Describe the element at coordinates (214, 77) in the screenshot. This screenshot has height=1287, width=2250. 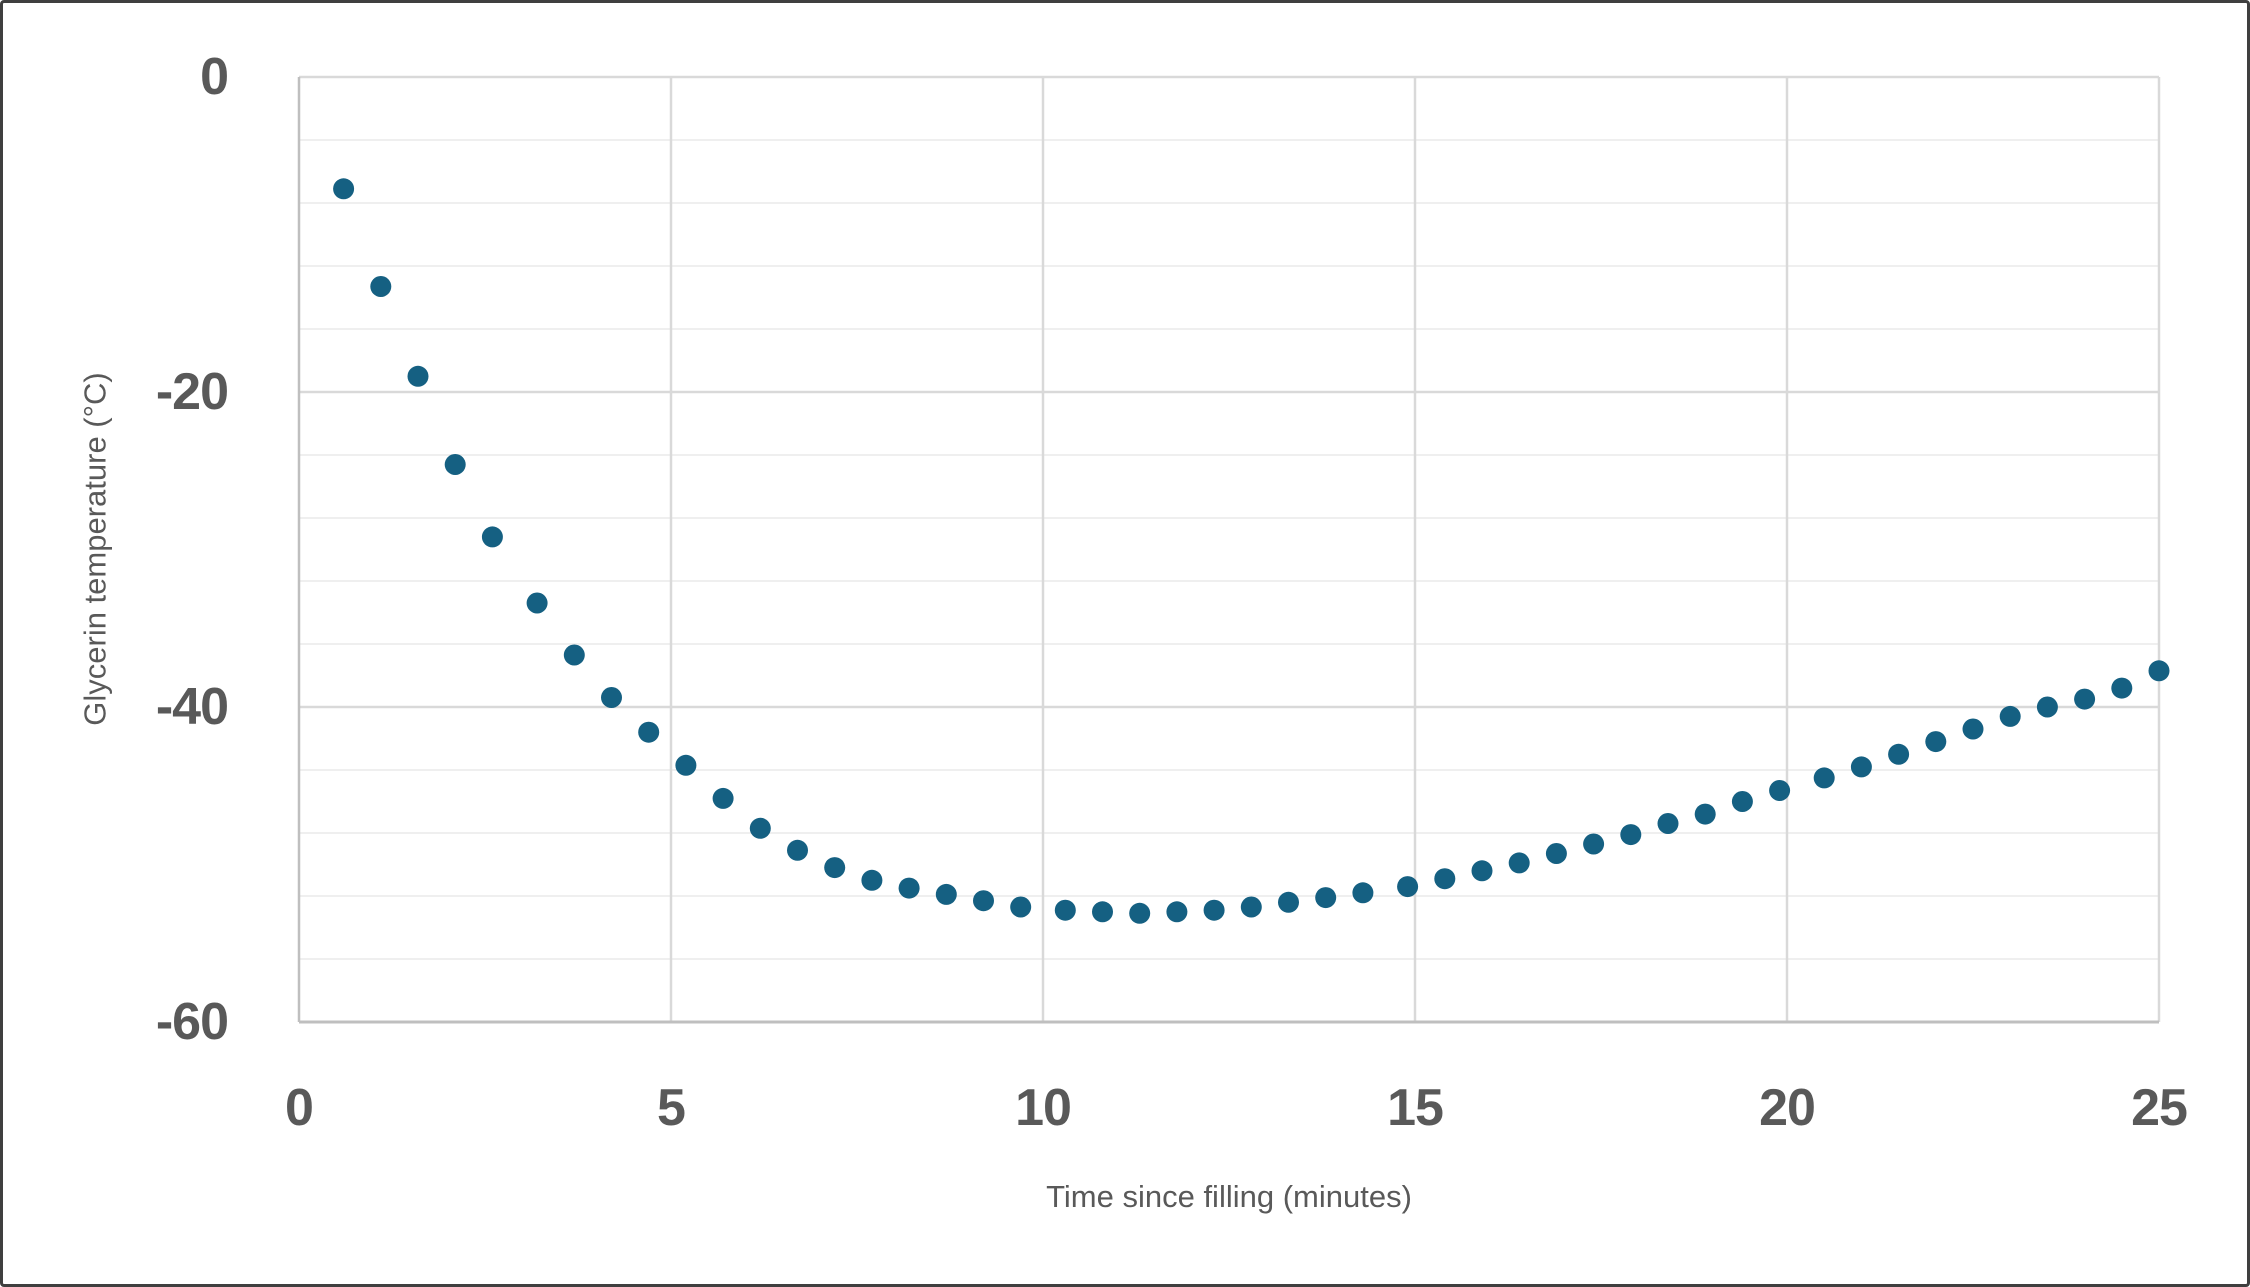
I see `y-tick-label: 0` at that location.